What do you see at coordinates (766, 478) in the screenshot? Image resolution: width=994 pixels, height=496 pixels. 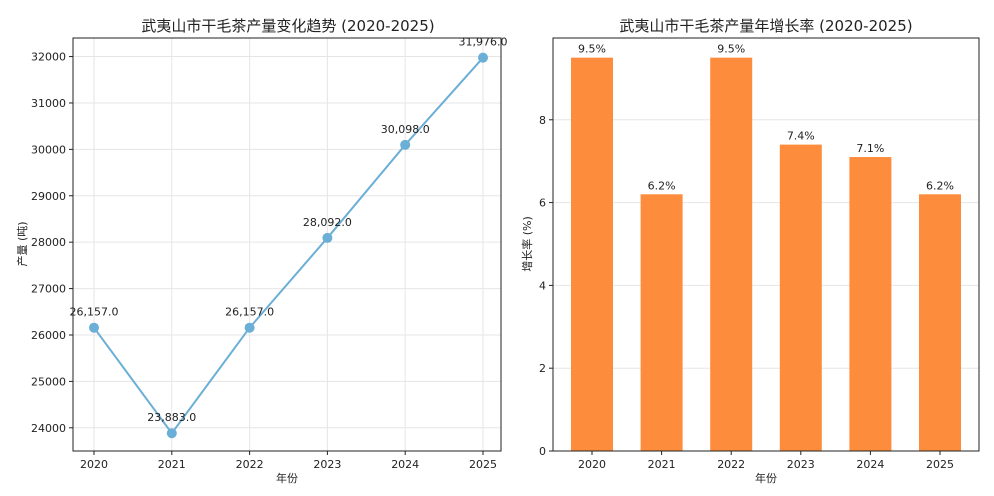 I see `bar-chart-xlabel: 年份` at bounding box center [766, 478].